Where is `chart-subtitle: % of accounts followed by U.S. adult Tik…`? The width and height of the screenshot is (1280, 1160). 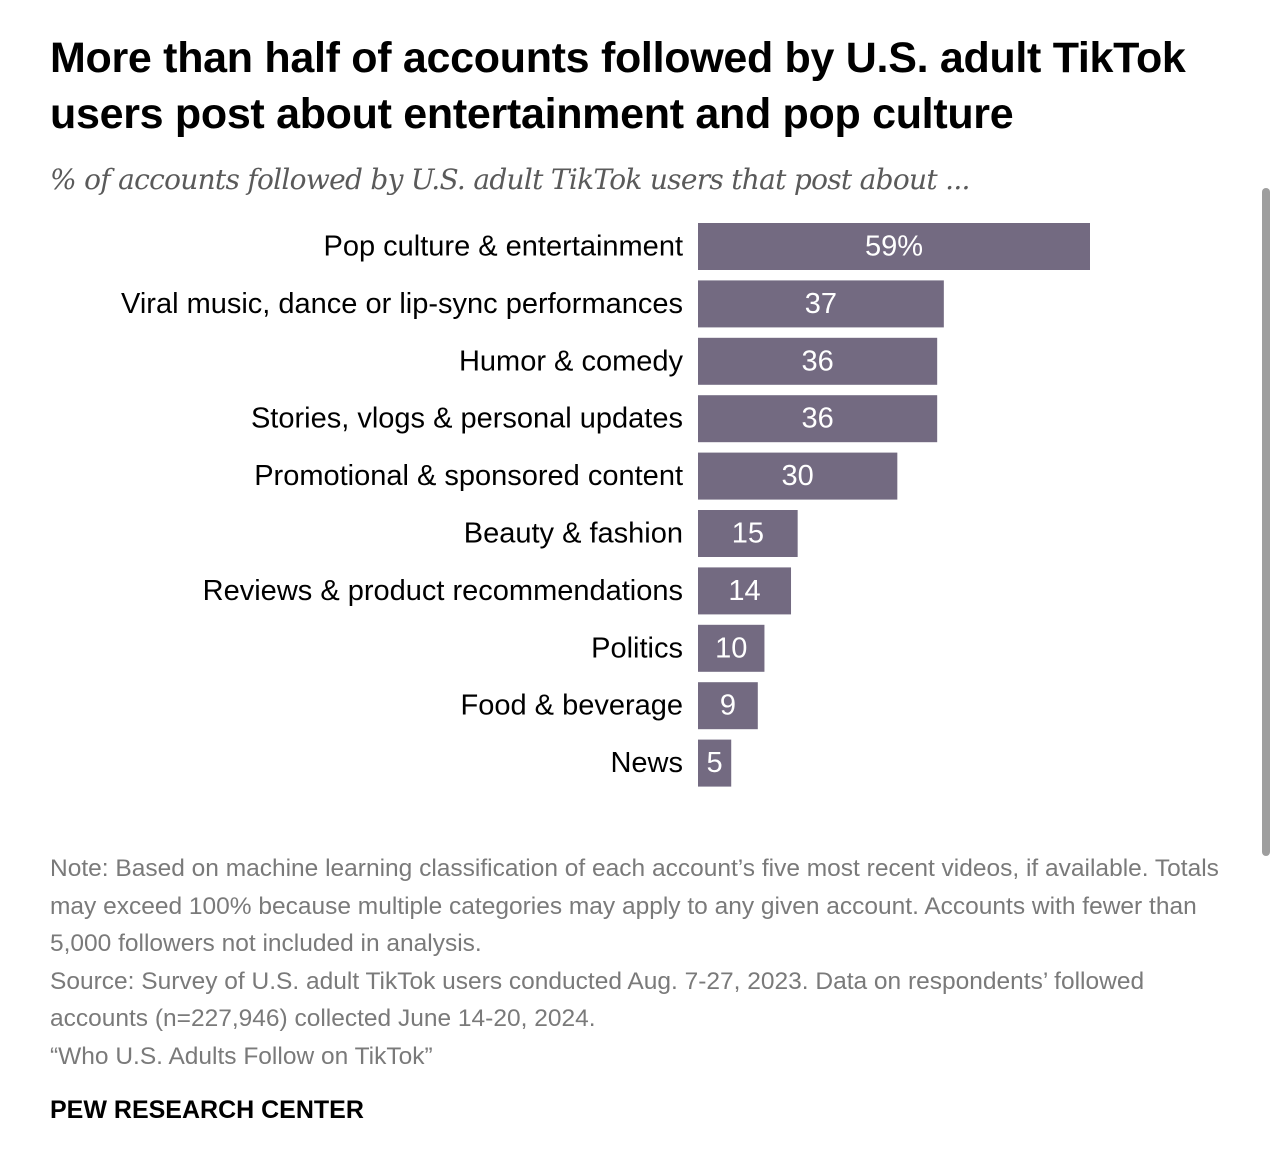
chart-subtitle: % of accounts followed by U.S. adult Tik… is located at coordinates (510, 179).